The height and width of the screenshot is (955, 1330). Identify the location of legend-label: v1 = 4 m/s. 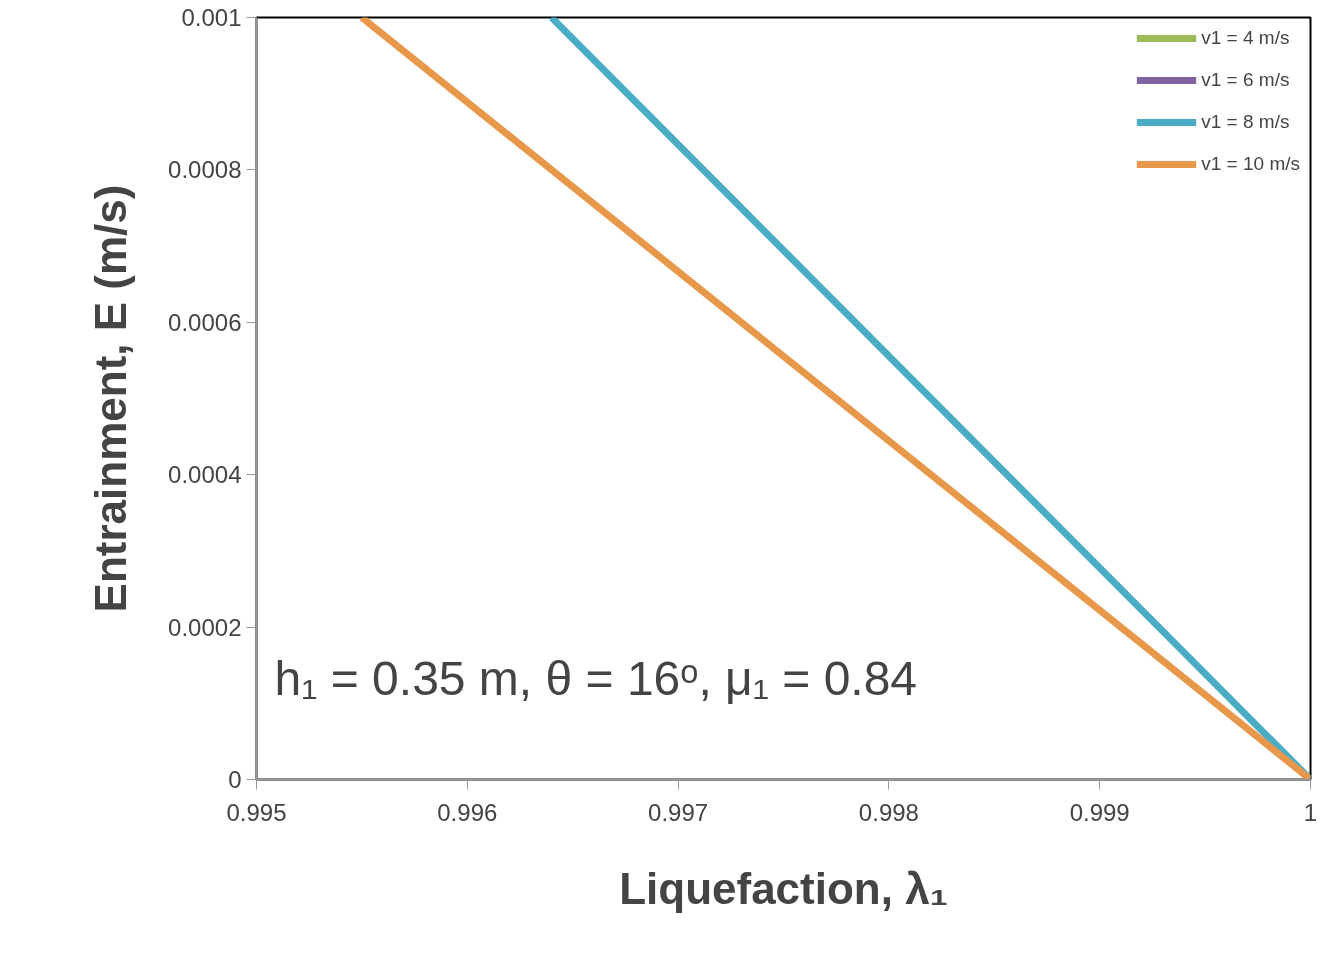
(1245, 38).